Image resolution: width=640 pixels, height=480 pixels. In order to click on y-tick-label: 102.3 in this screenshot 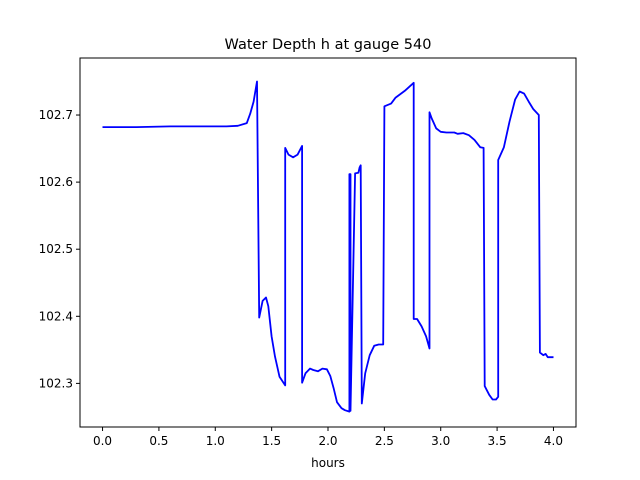, I will do `click(56, 383)`.